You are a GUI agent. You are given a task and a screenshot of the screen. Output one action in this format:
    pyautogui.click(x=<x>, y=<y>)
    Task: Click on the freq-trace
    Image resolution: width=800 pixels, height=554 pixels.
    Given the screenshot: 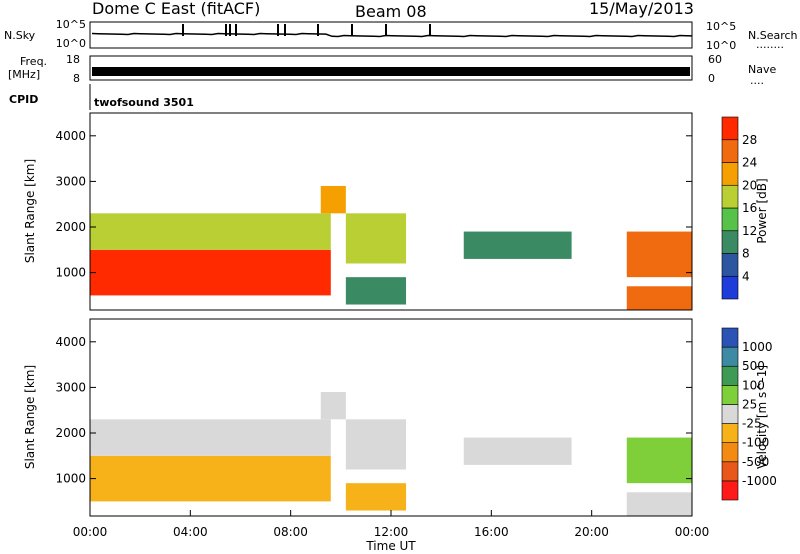 What is the action you would take?
    pyautogui.click(x=391, y=71)
    